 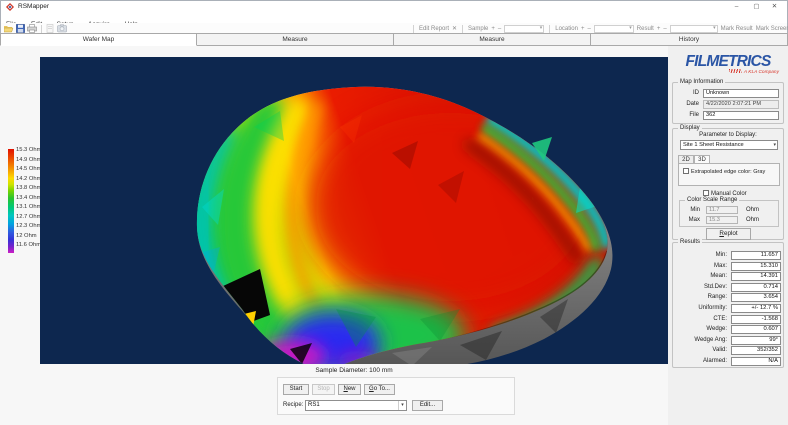 I want to click on group-title: Display, so click(x=690, y=128).